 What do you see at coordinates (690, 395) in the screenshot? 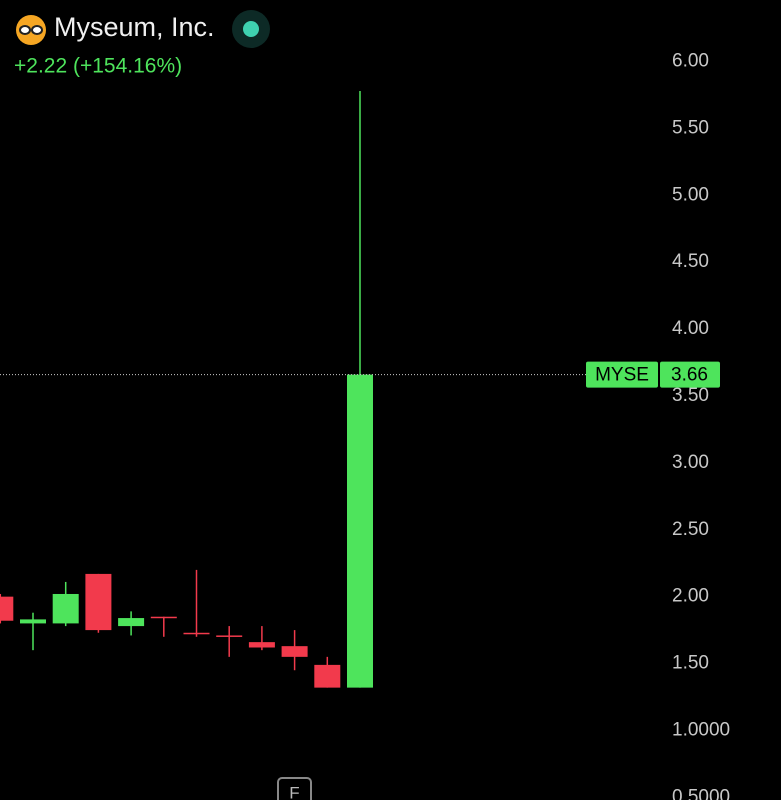
I see `y-tick-label: 3.50` at bounding box center [690, 395].